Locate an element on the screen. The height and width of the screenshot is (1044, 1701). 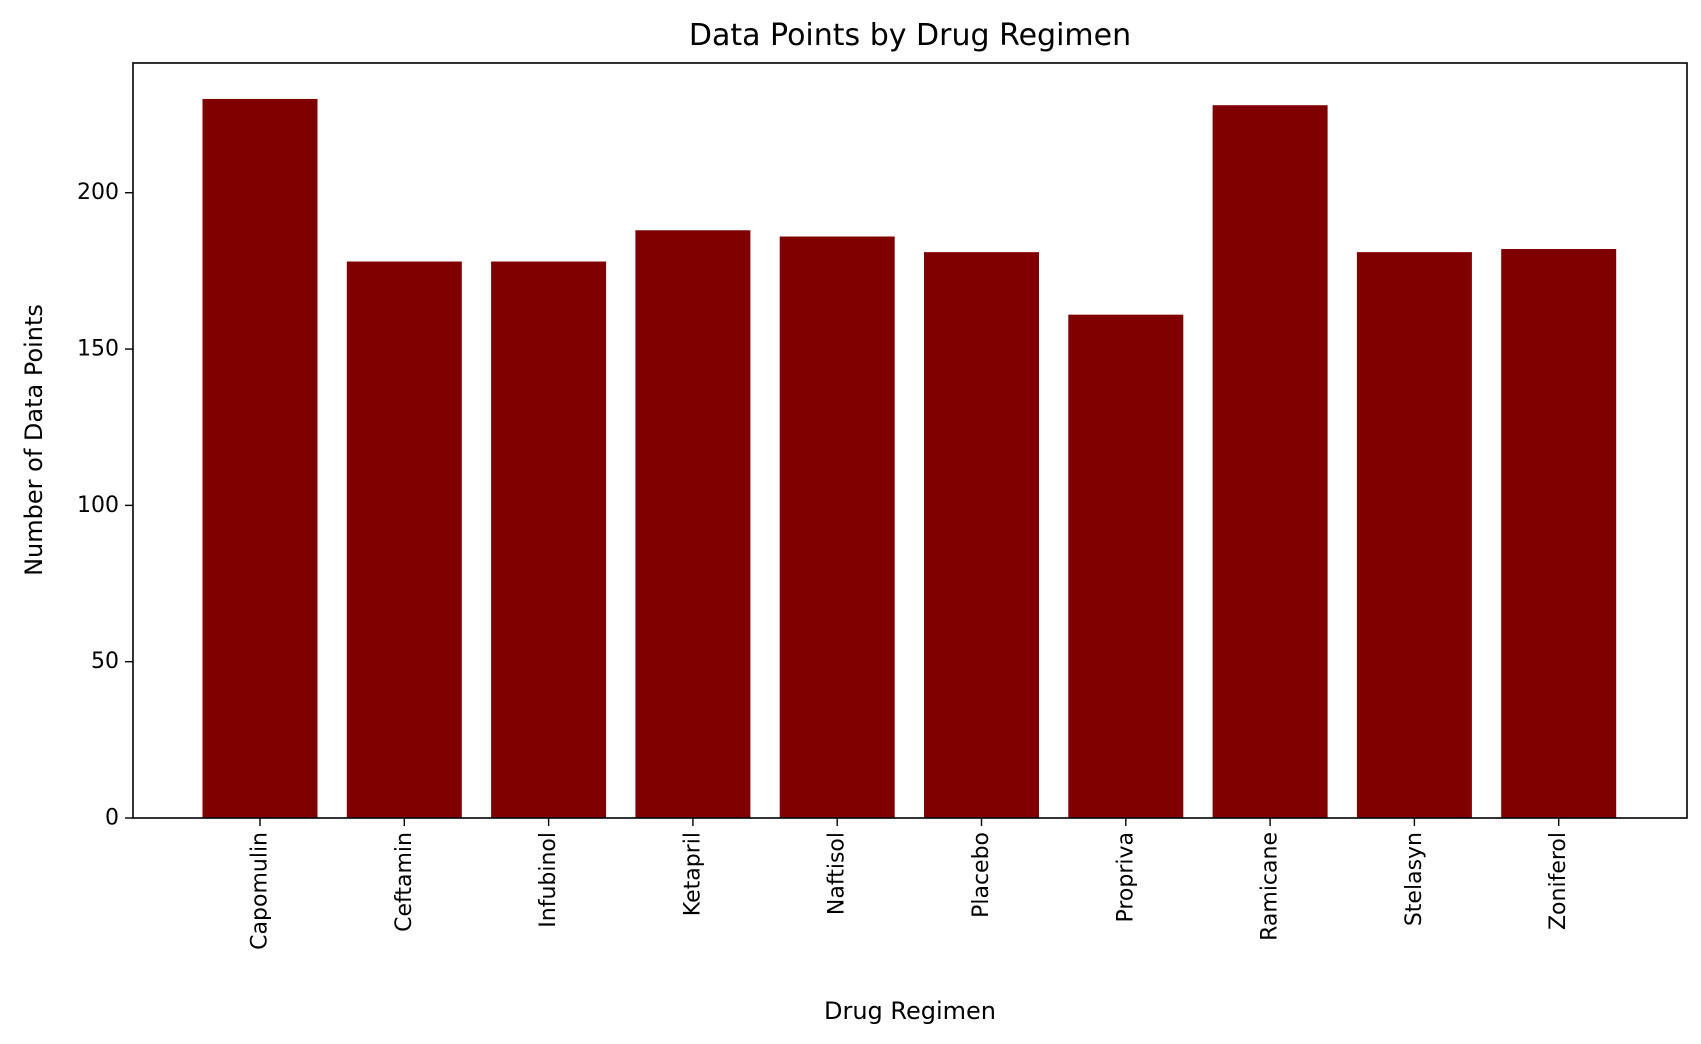
x-tick-label: Capomulin is located at coordinates (260, 891).